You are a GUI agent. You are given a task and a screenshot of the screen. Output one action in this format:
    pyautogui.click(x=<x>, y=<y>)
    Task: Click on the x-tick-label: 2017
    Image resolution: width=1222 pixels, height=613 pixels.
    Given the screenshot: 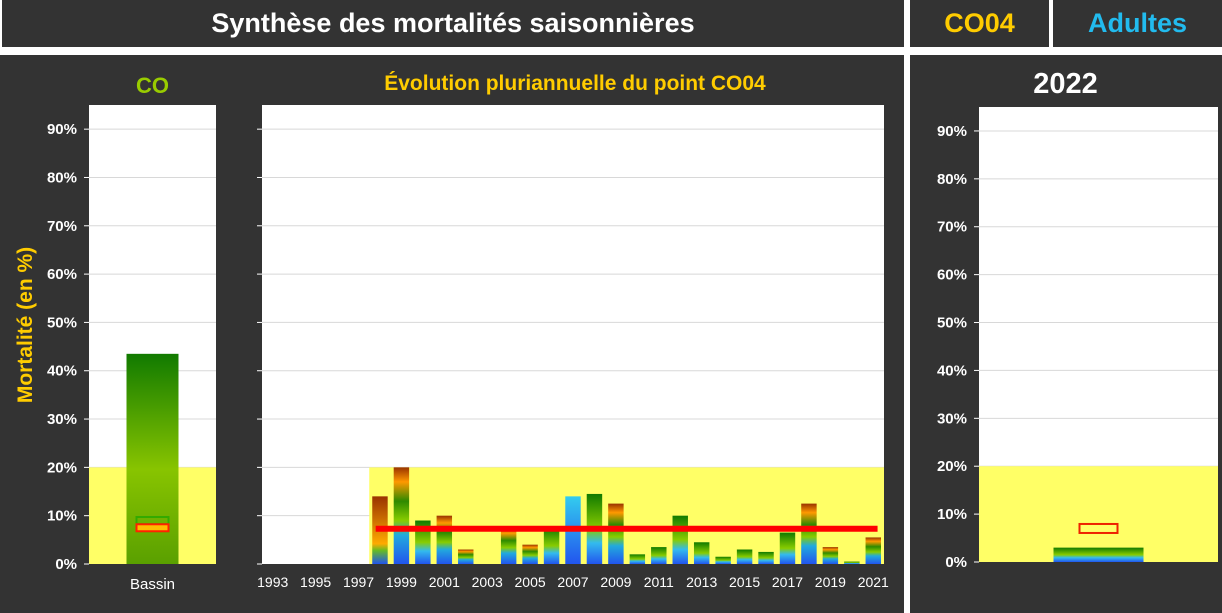 What is the action you would take?
    pyautogui.click(x=787, y=582)
    